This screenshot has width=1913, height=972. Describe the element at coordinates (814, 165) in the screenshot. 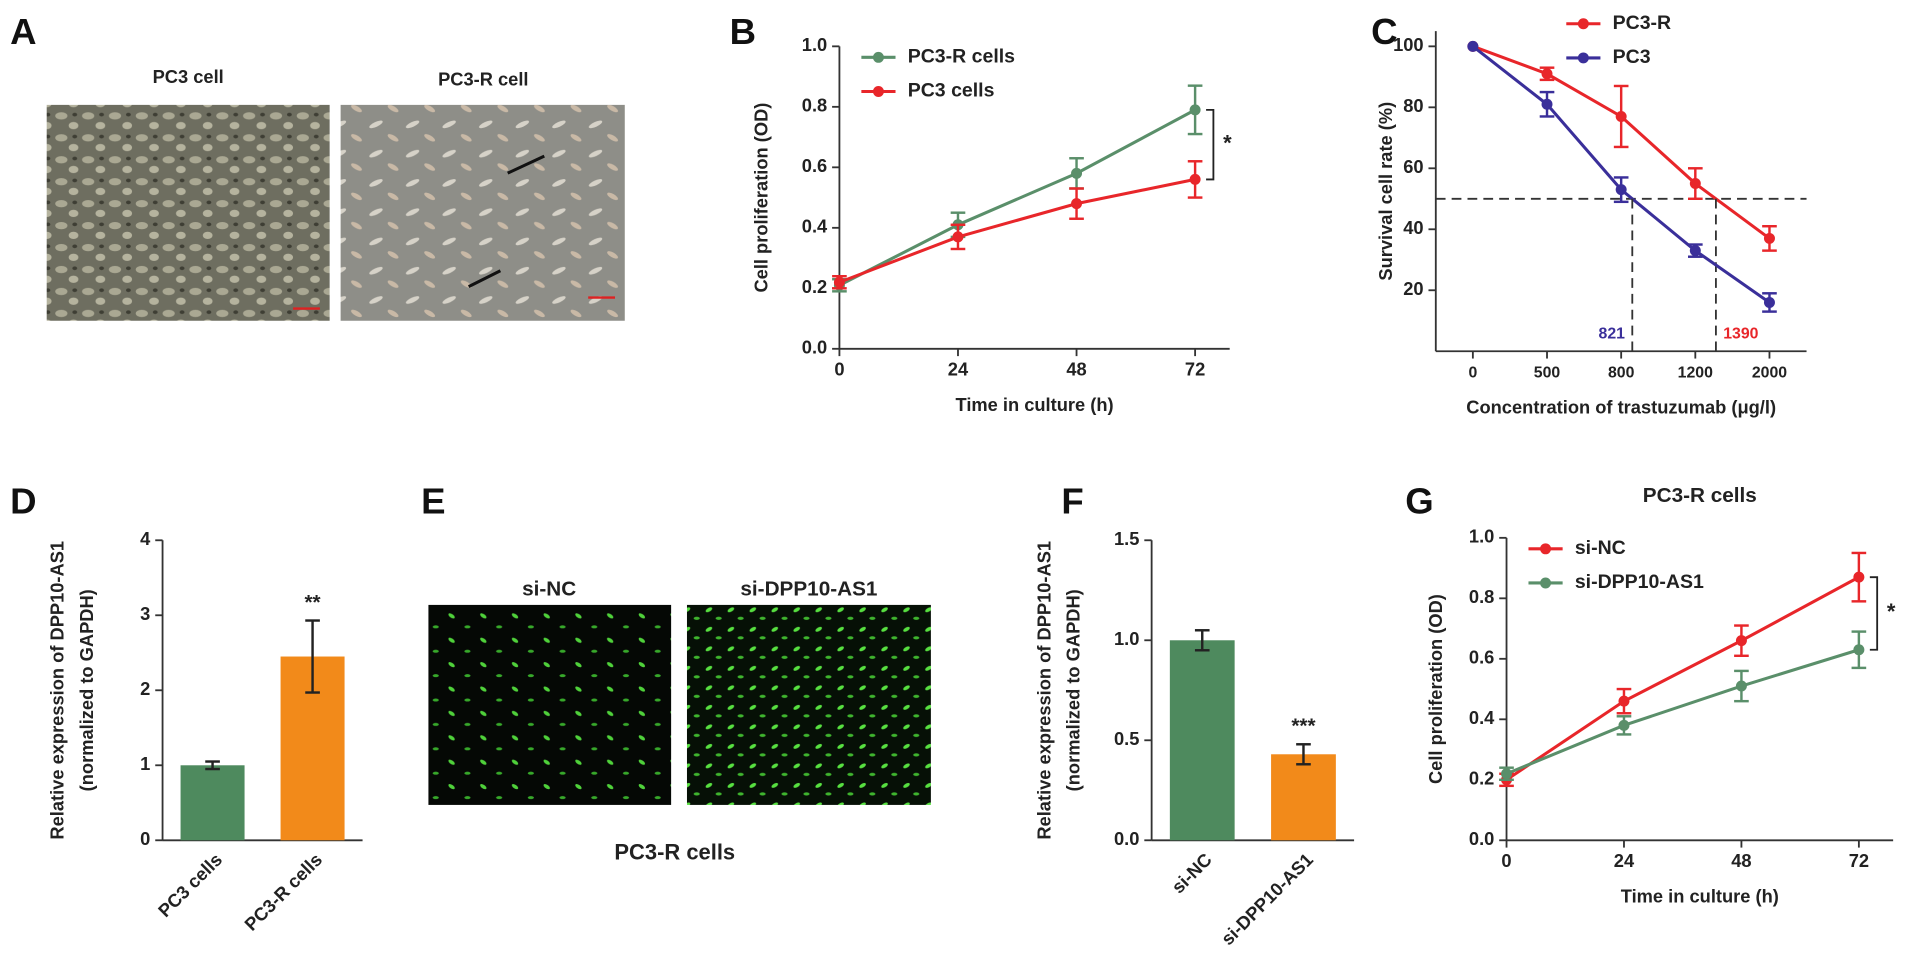

I see `y-tick-label: 0.6` at that location.